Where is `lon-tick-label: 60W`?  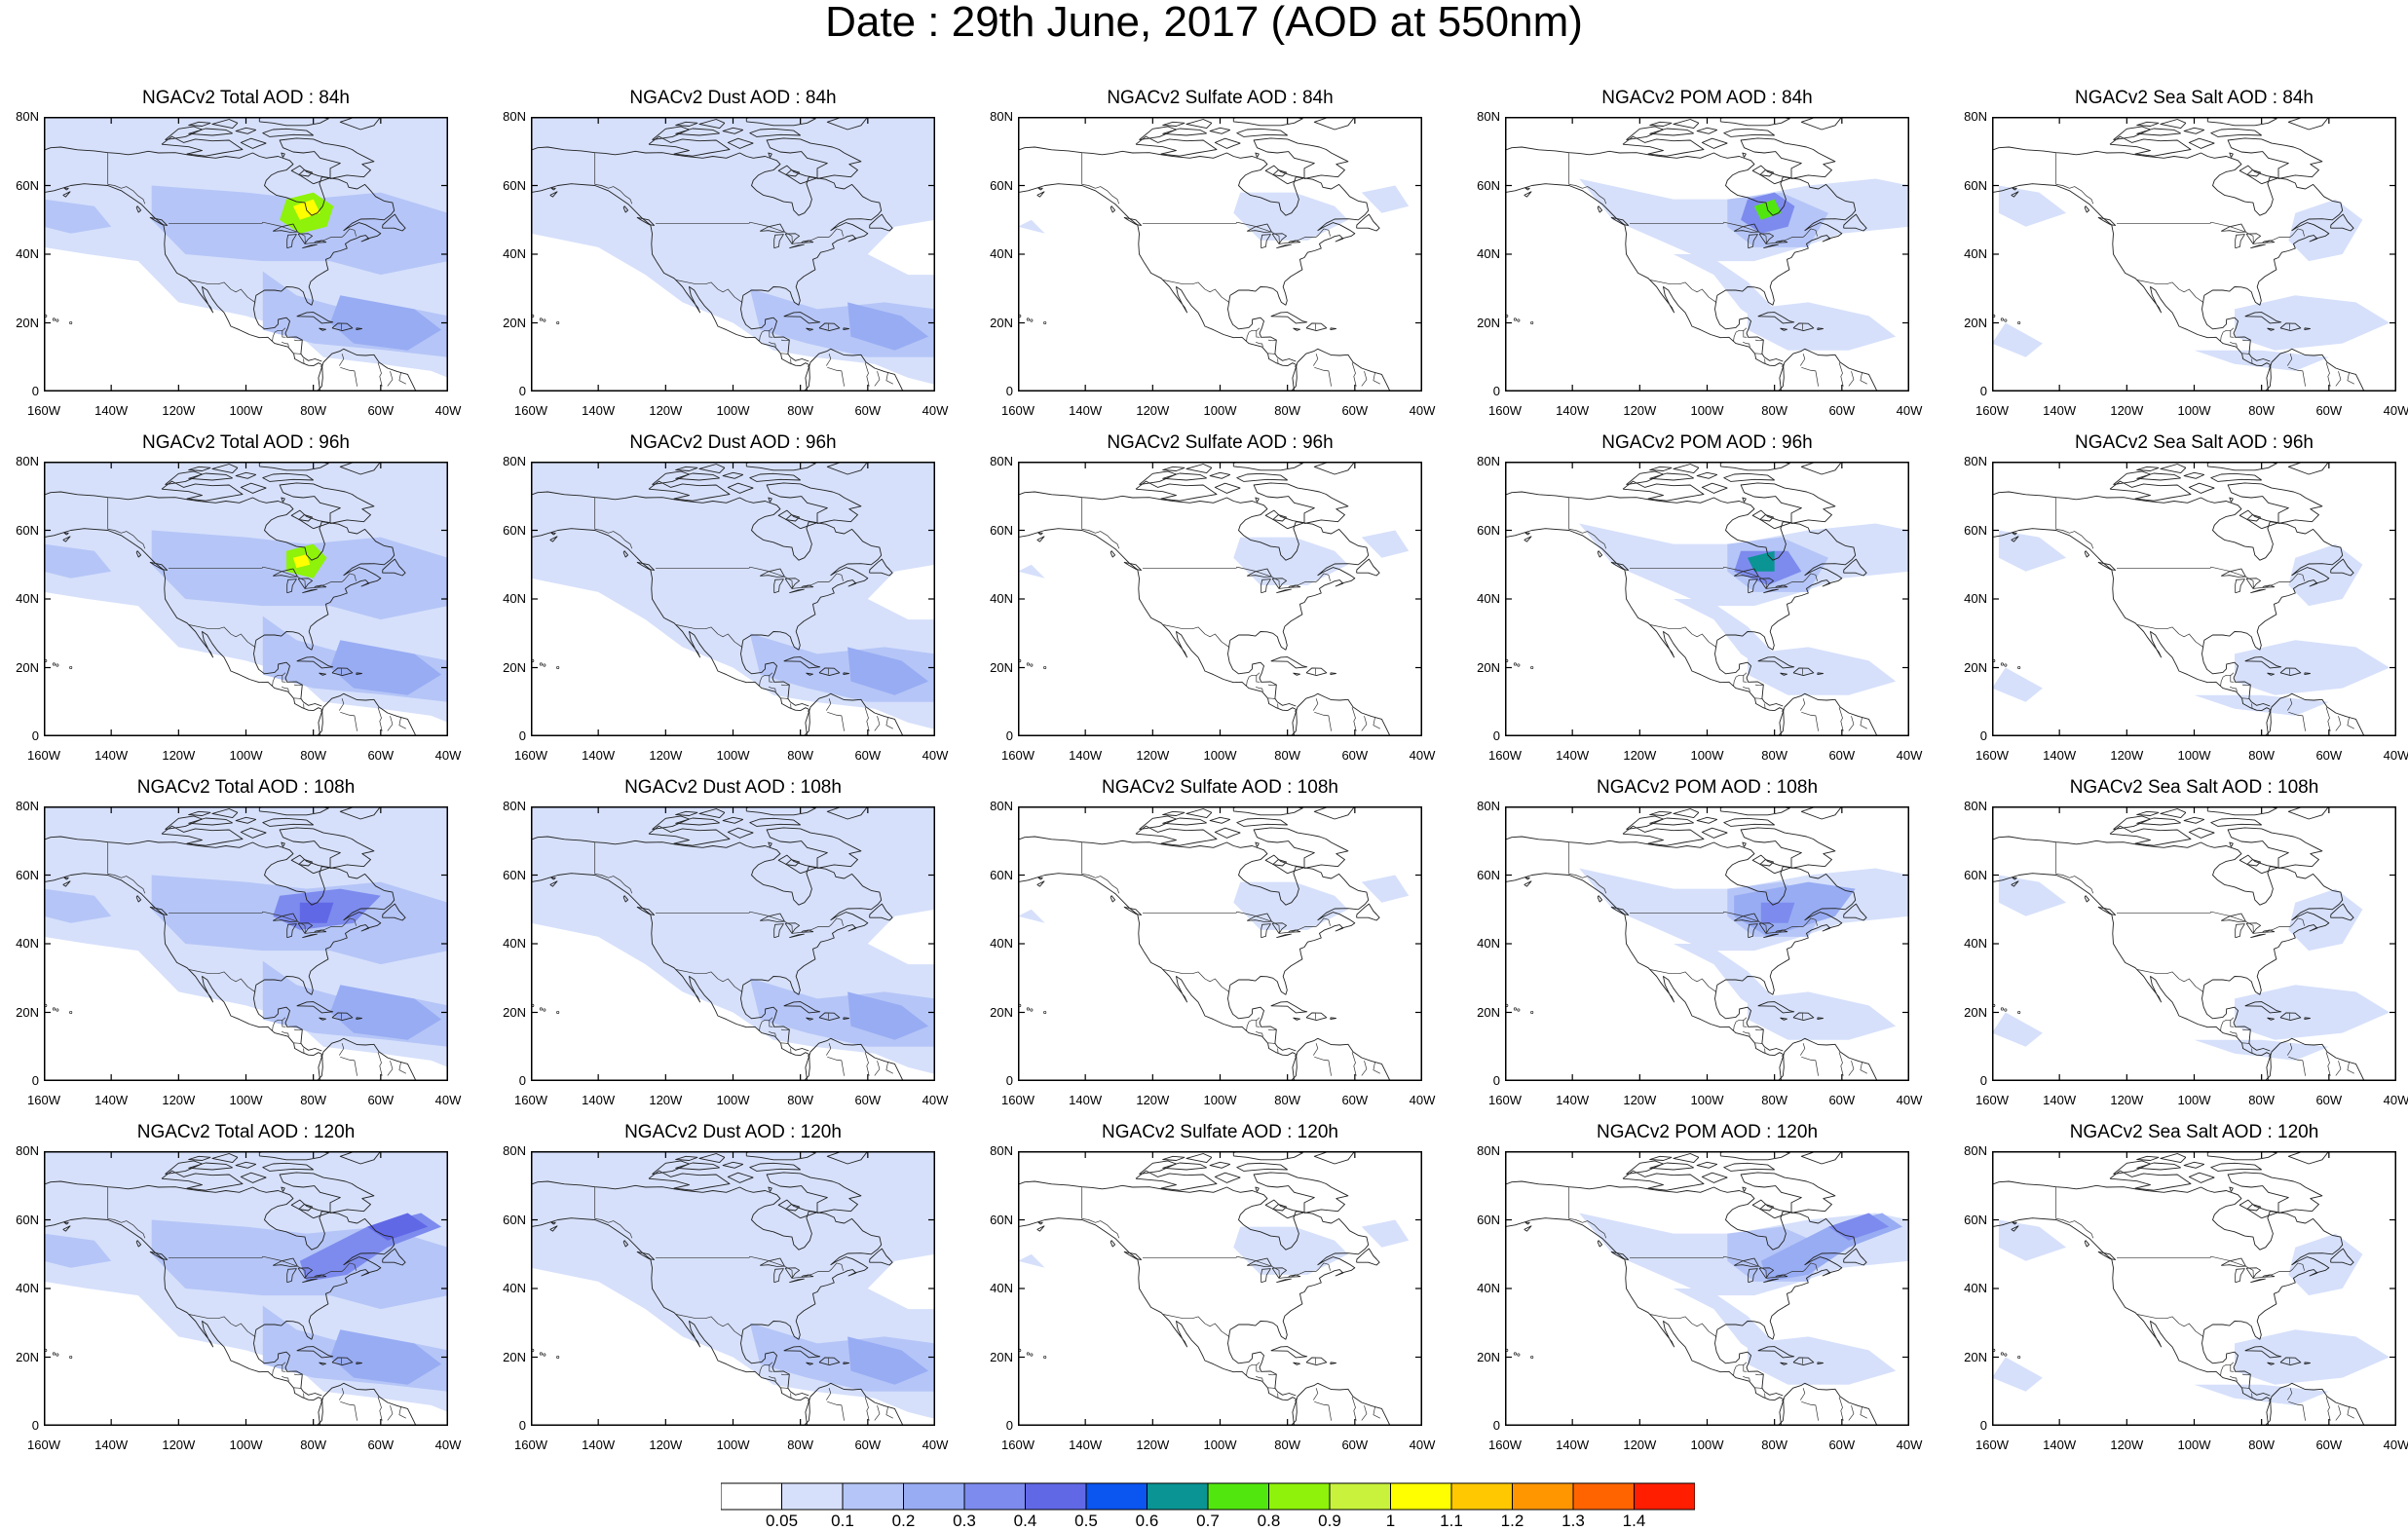
lon-tick-label: 60W is located at coordinates (381, 1445).